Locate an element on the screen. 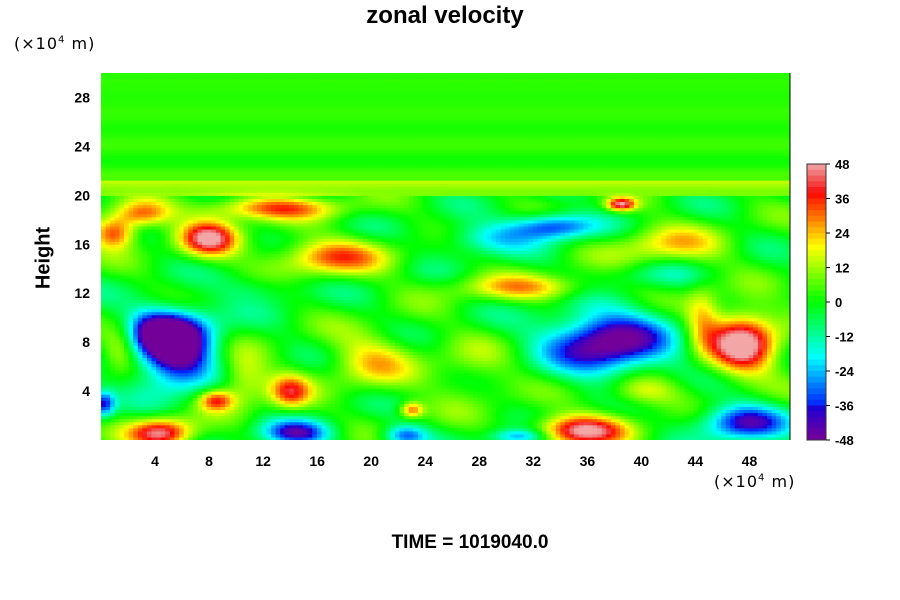 This screenshot has width=900, height=600. colorbar-tick-label: 36 is located at coordinates (842, 199).